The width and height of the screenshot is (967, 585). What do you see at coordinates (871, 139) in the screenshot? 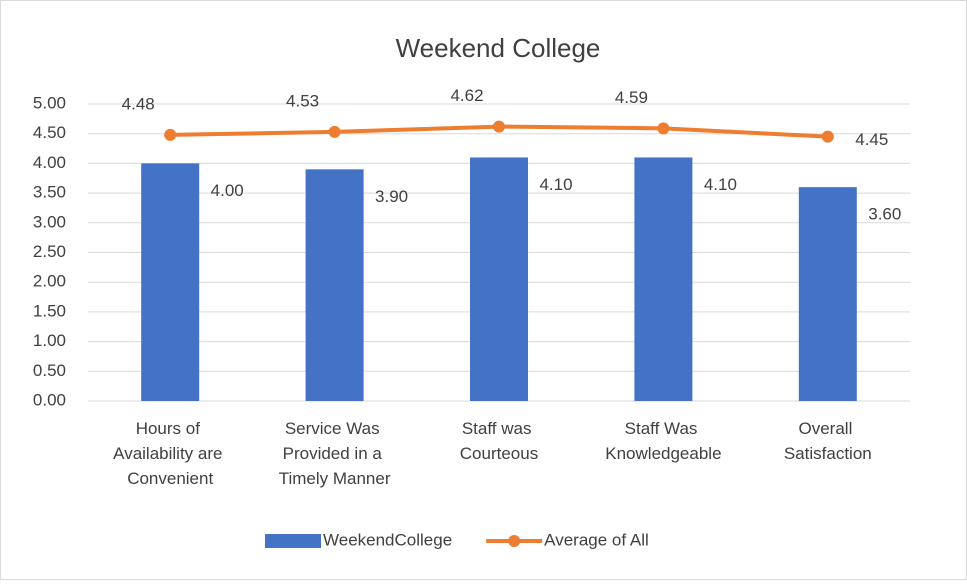
I see `line-value-label: 4.45` at bounding box center [871, 139].